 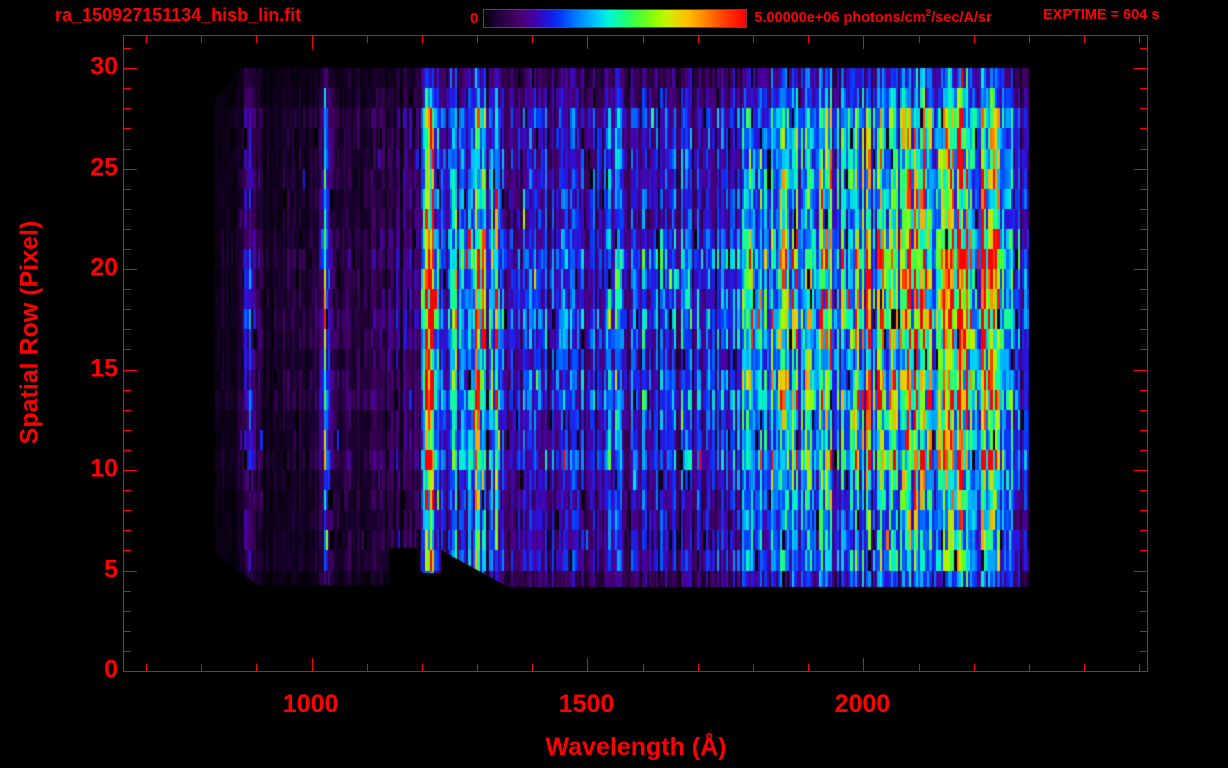 I want to click on y-tick-label: 30, so click(x=104, y=66).